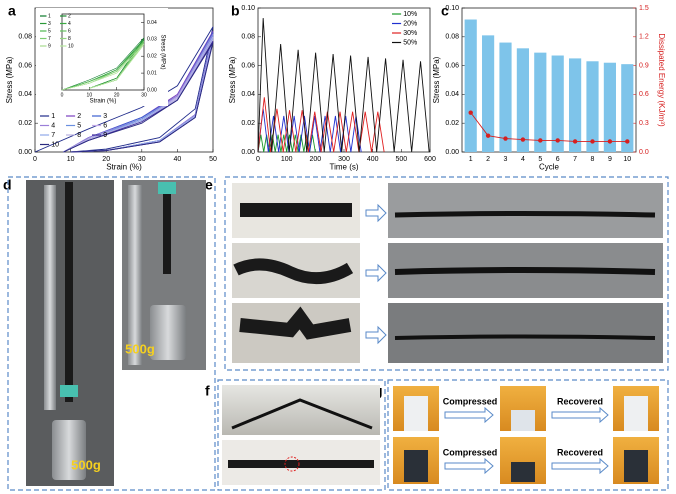 Image resolution: width=676 pixels, height=494 pixels. What do you see at coordinates (90, 95) in the screenshot?
I see `x-tick-label: 10` at bounding box center [90, 95].